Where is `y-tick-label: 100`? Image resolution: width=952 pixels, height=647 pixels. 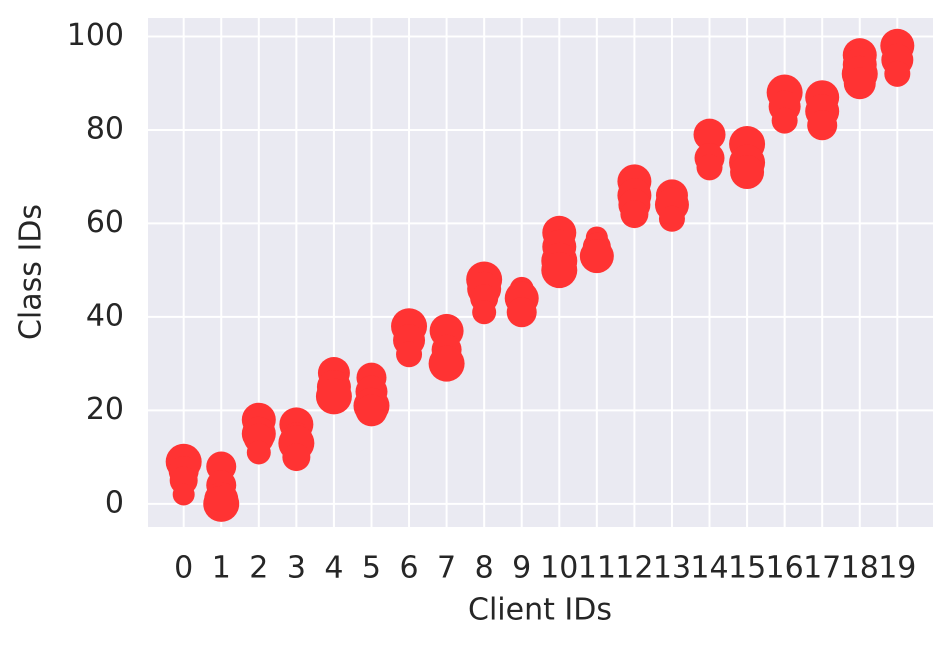 y-tick-label: 100 is located at coordinates (95, 35).